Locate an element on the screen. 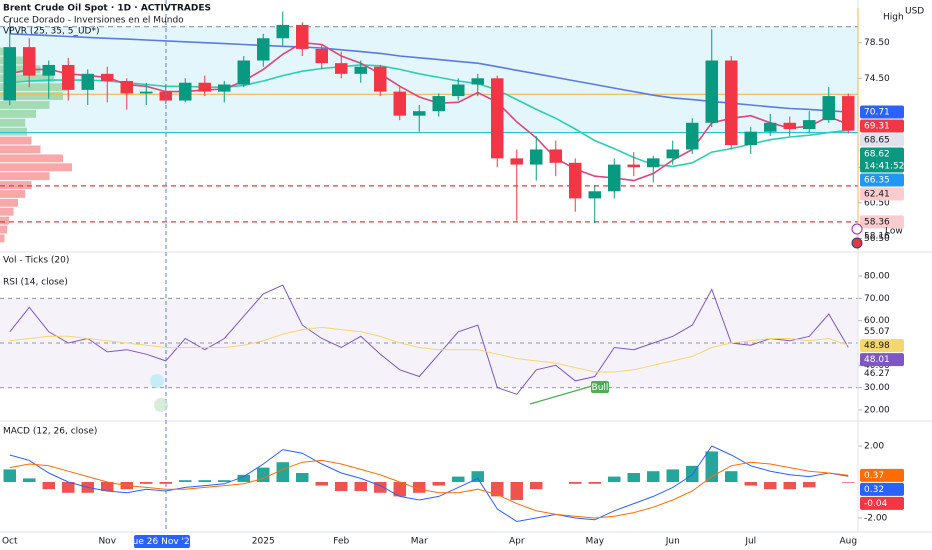 This screenshot has width=932, height=550. annotation: Bull is located at coordinates (600, 388).